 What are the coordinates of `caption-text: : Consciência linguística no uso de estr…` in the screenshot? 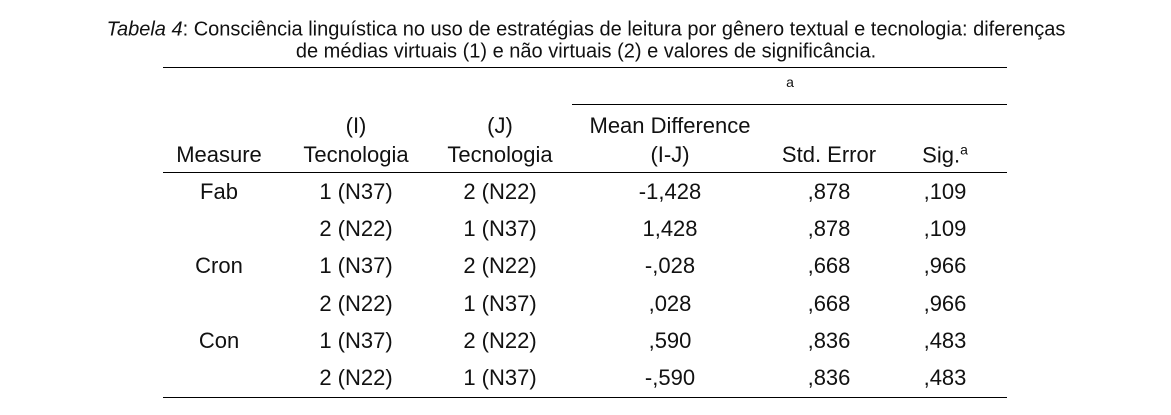 It's located at (624, 29).